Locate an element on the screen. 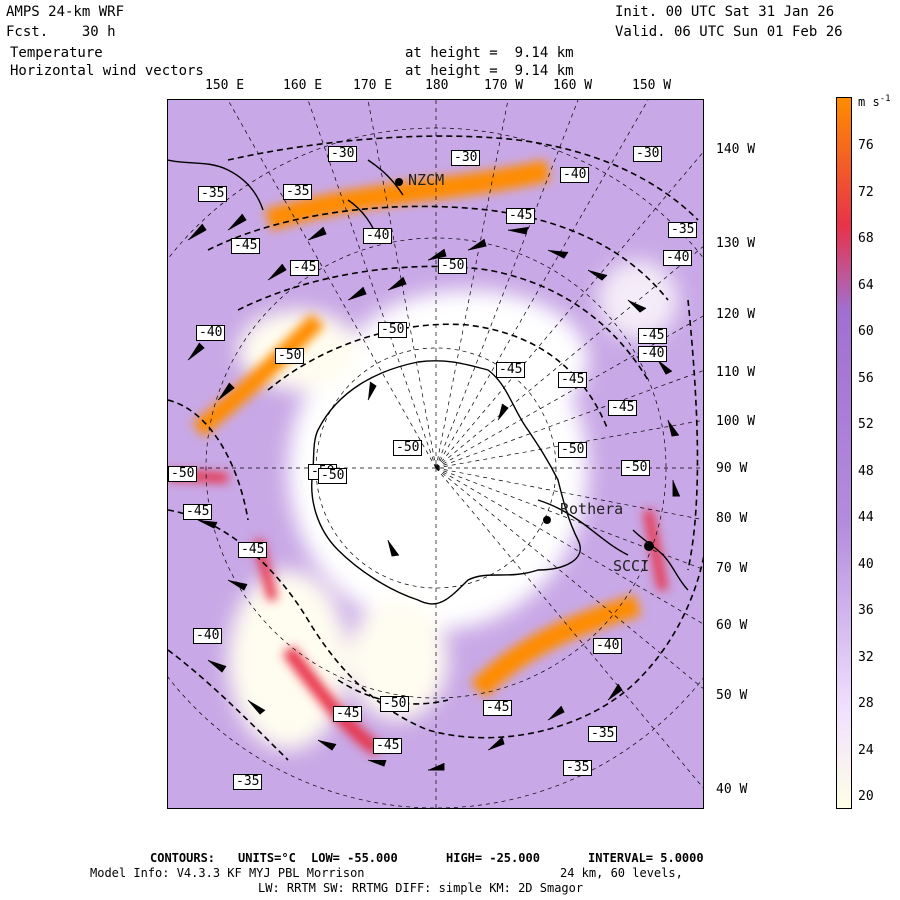  station-label-rothera: Rothera is located at coordinates (592, 509).